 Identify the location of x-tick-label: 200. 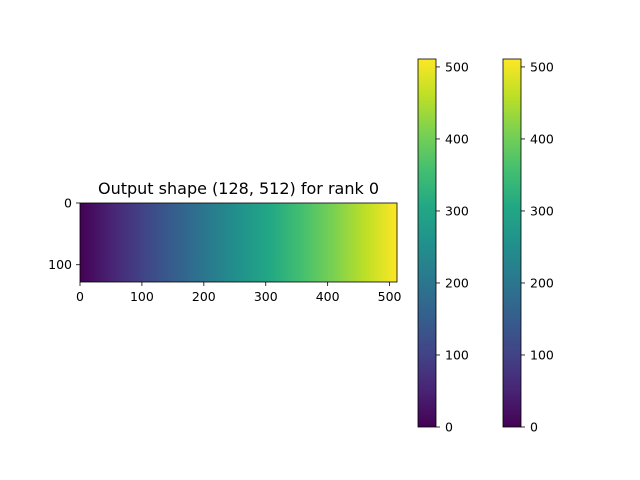
(204, 296).